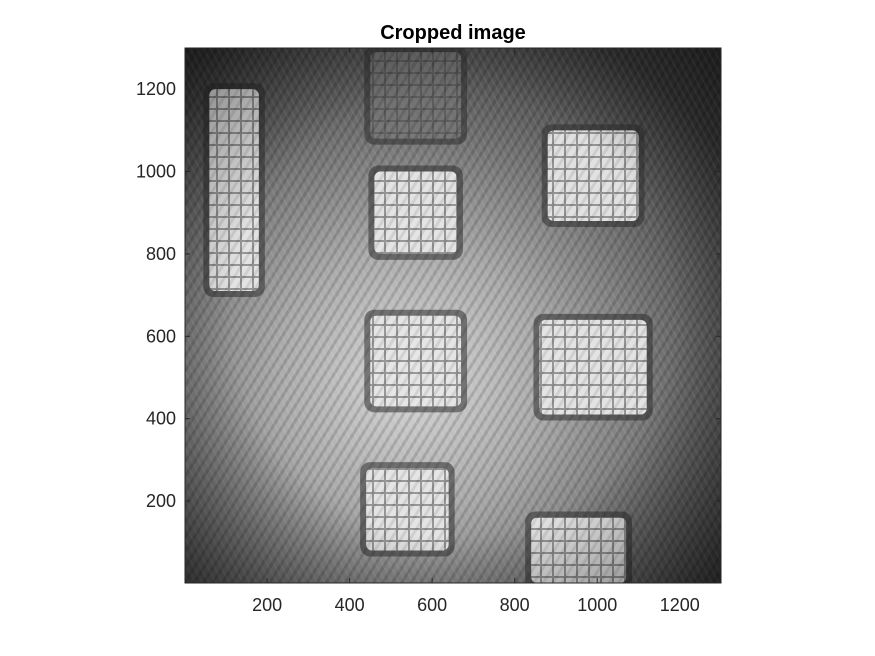 The width and height of the screenshot is (875, 656). Describe the element at coordinates (161, 254) in the screenshot. I see `y-tick-label: 800` at that location.